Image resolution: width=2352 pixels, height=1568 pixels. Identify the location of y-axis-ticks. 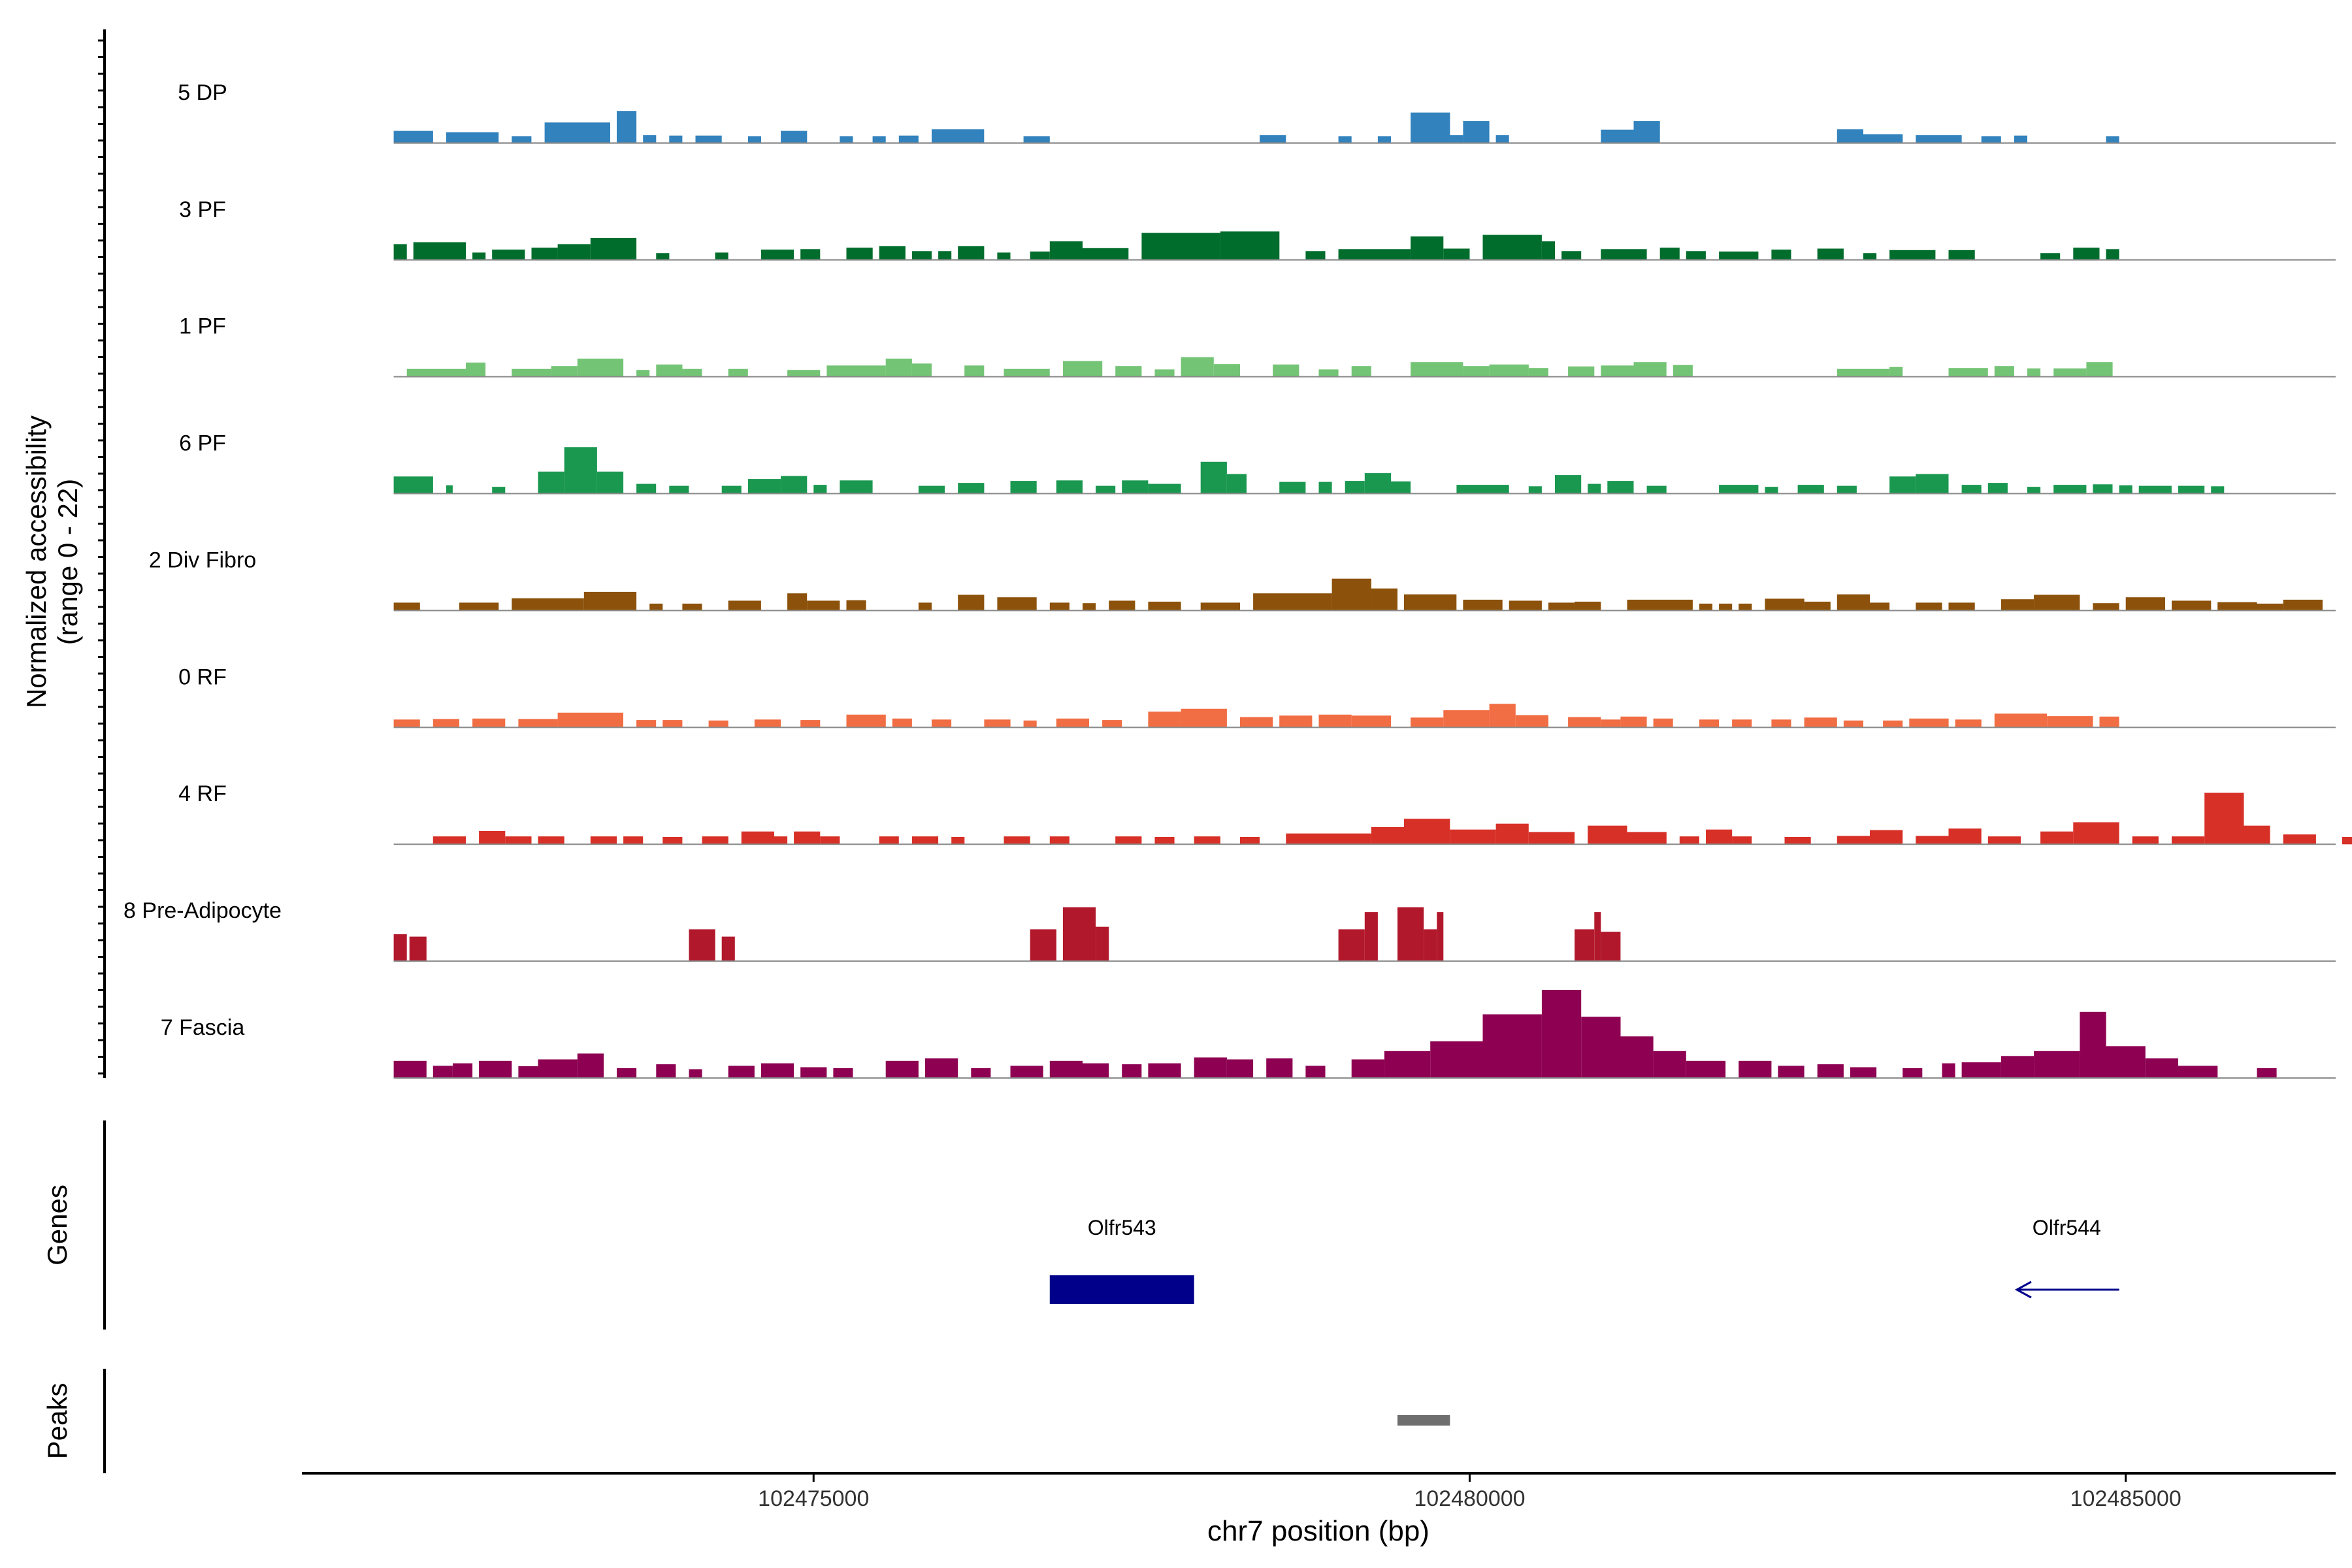
(101, 557).